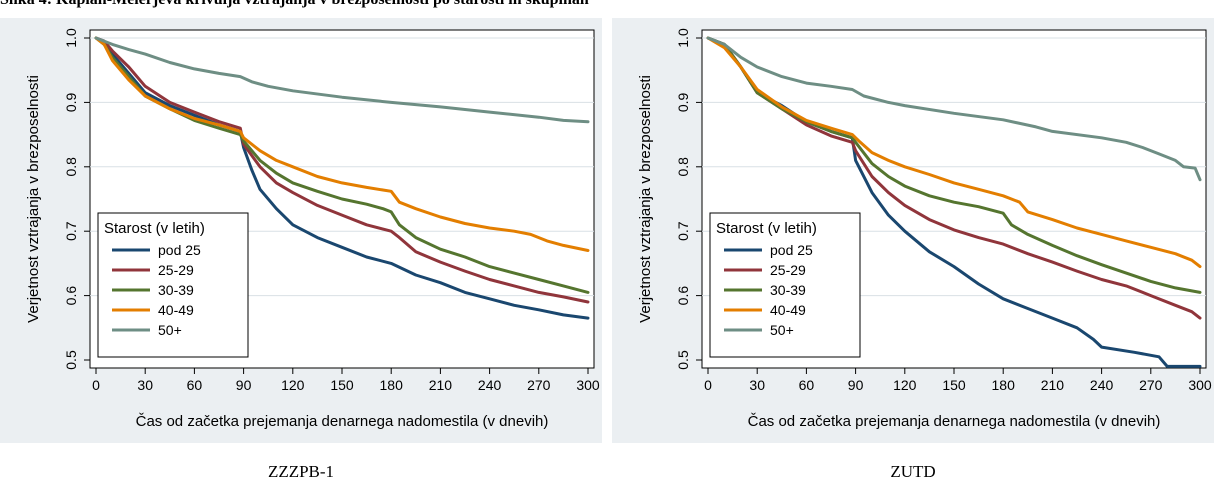 The width and height of the screenshot is (1216, 487). I want to click on caption-zzzpb: ZZZPB-1, so click(301, 471).